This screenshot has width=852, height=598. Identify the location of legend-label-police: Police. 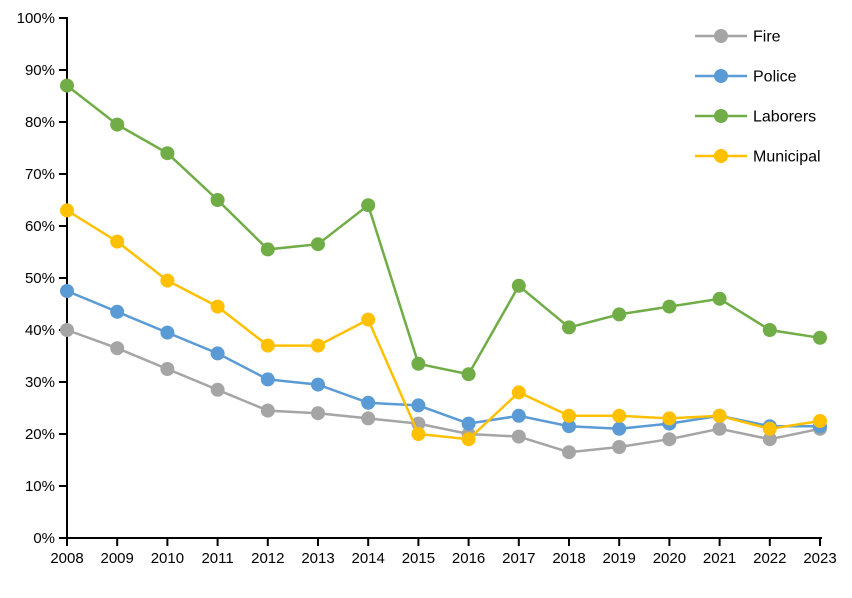
(775, 77).